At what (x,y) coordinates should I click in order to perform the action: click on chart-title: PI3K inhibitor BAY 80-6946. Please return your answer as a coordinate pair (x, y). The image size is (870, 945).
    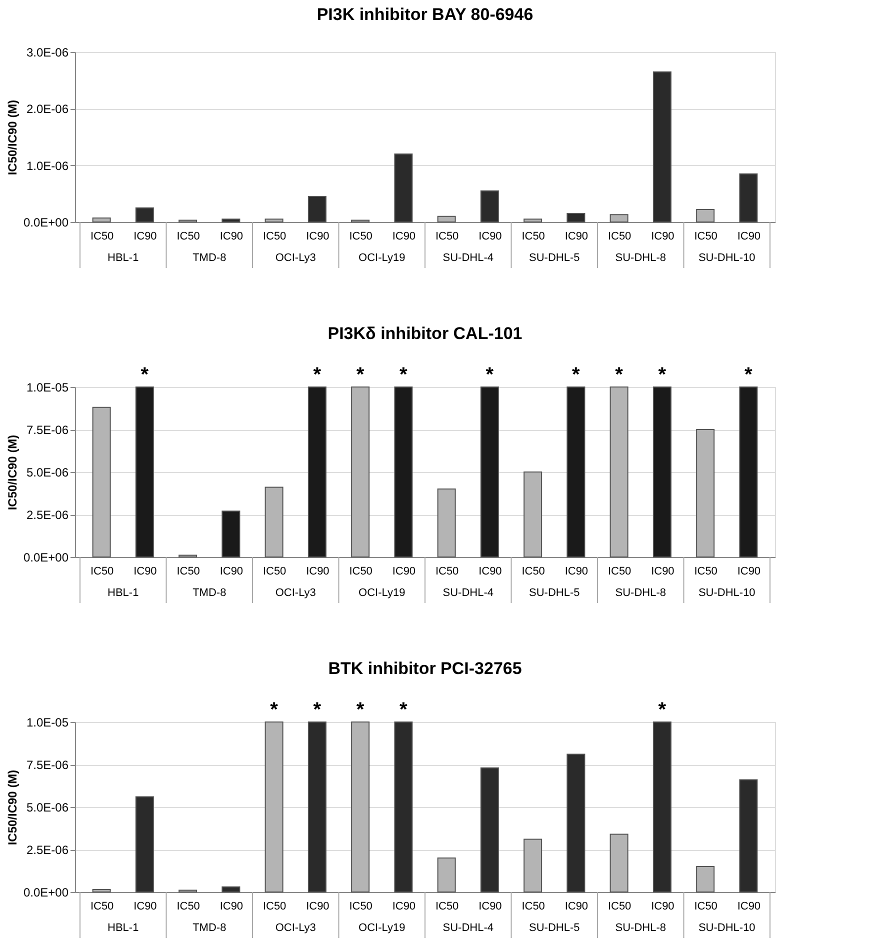
    Looking at the image, I should click on (425, 14).